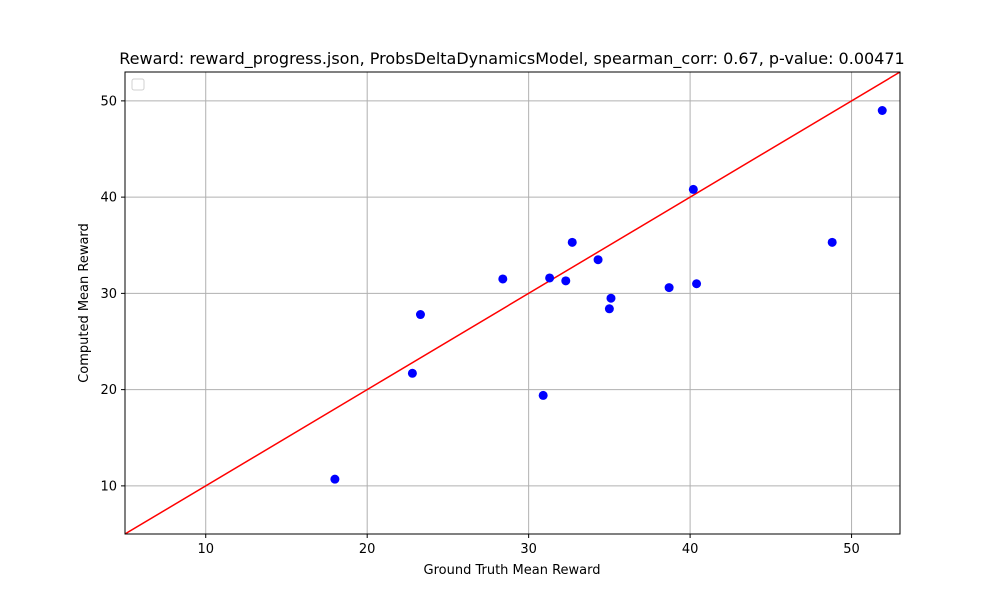 The height and width of the screenshot is (600, 1000). Describe the element at coordinates (138, 84) in the screenshot. I see `legend-box` at that location.